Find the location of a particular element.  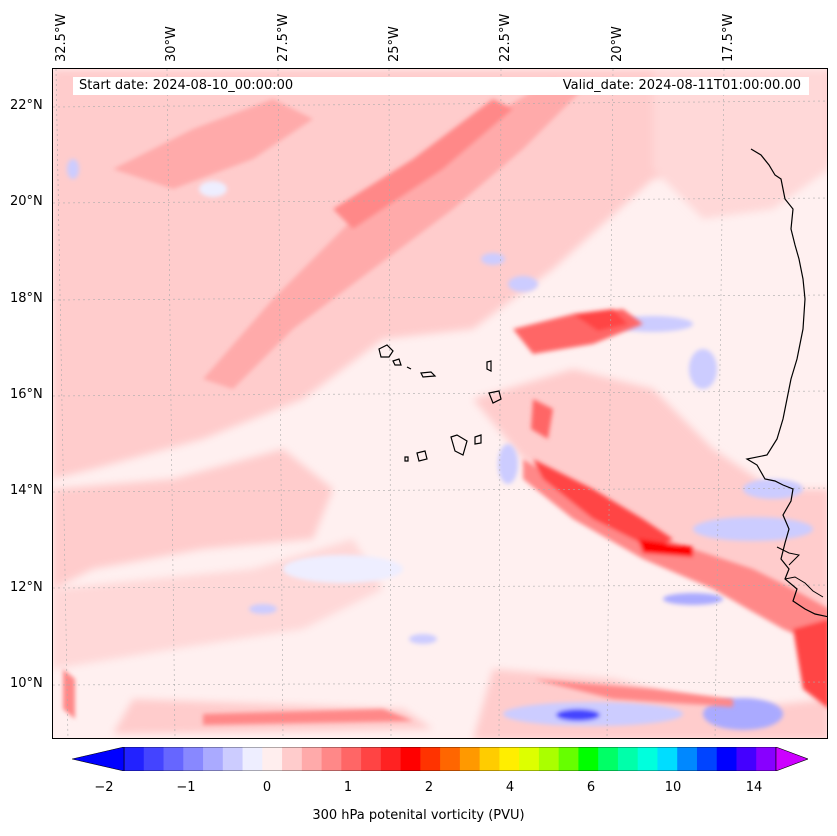

colorbar-tick: 4 is located at coordinates (510, 787).